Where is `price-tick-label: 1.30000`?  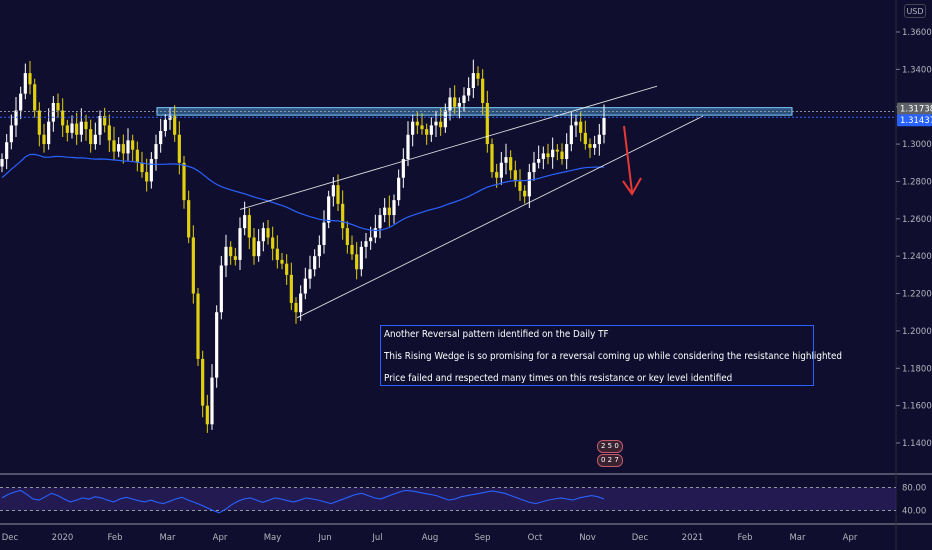 price-tick-label: 1.30000 is located at coordinates (917, 145).